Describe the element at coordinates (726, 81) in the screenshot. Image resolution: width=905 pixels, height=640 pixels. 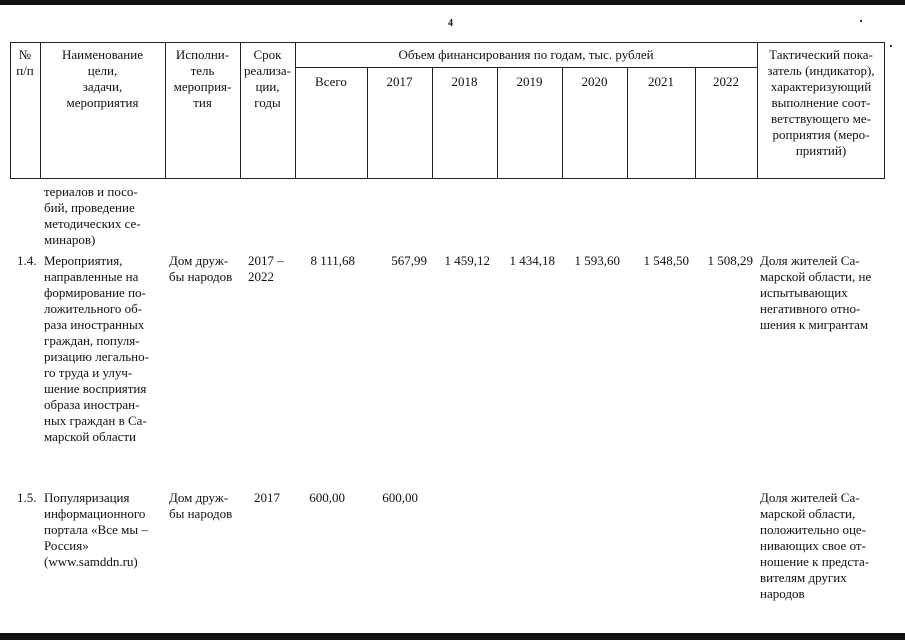
I see `header-year: 2022` at that location.